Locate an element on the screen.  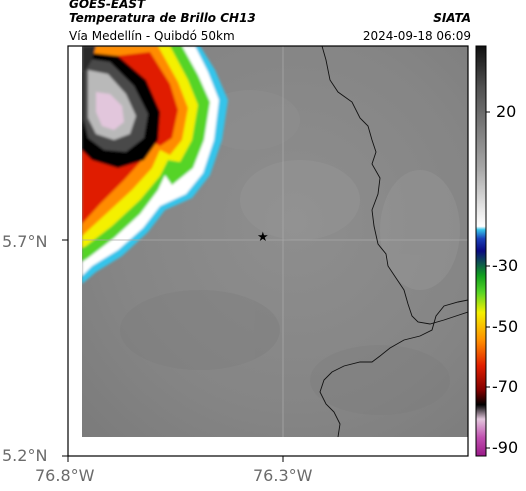
lon-tick-label-1: 76.8°W is located at coordinates (65, 475).